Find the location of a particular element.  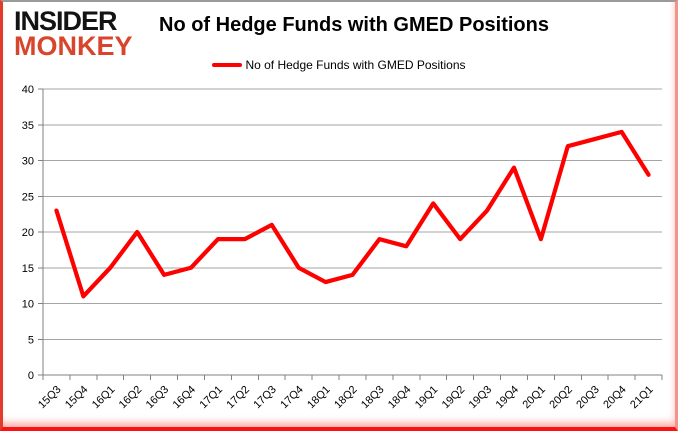

x-axis-tick-label: 20Q2 is located at coordinates (561, 398).